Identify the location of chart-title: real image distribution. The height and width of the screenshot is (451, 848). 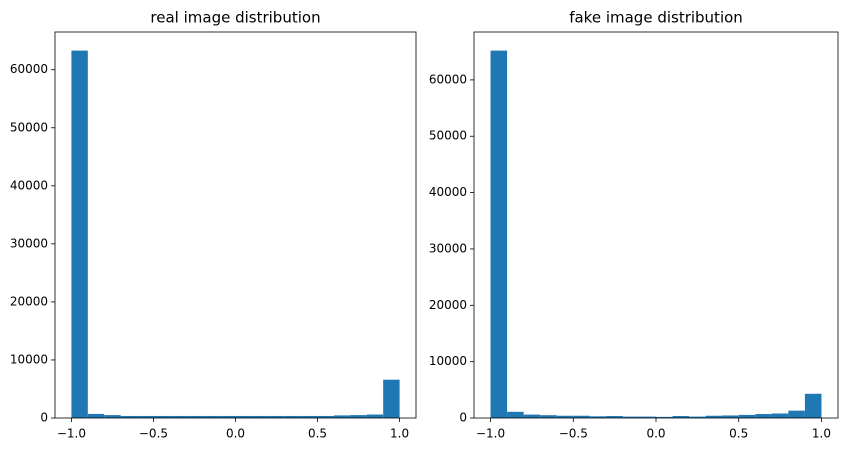
(235, 18).